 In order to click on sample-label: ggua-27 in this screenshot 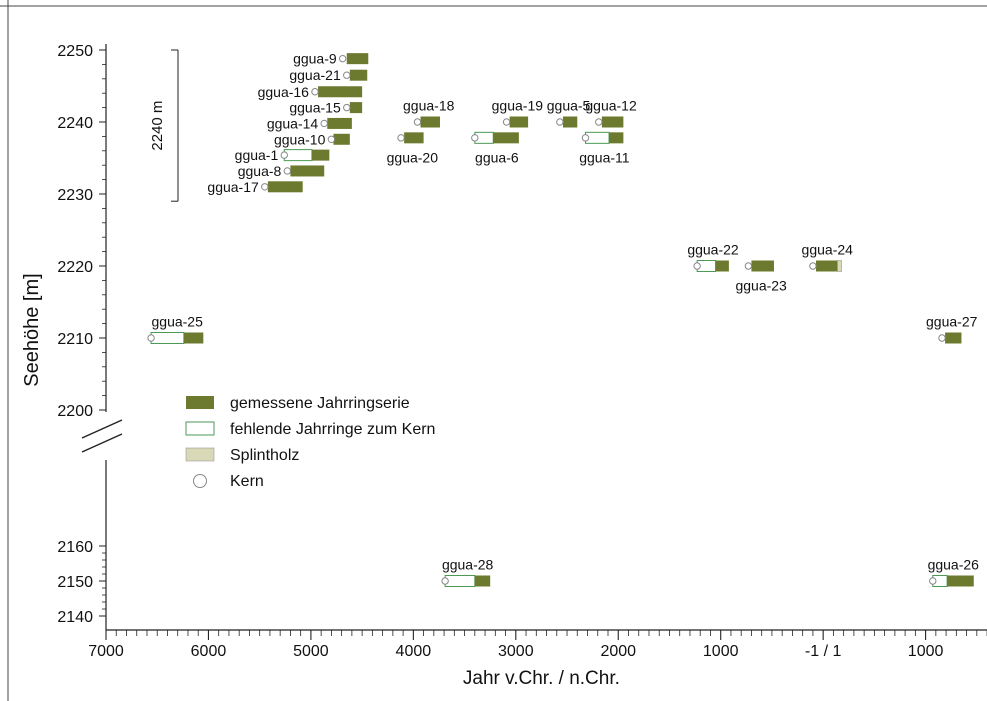, I will do `click(952, 322)`.